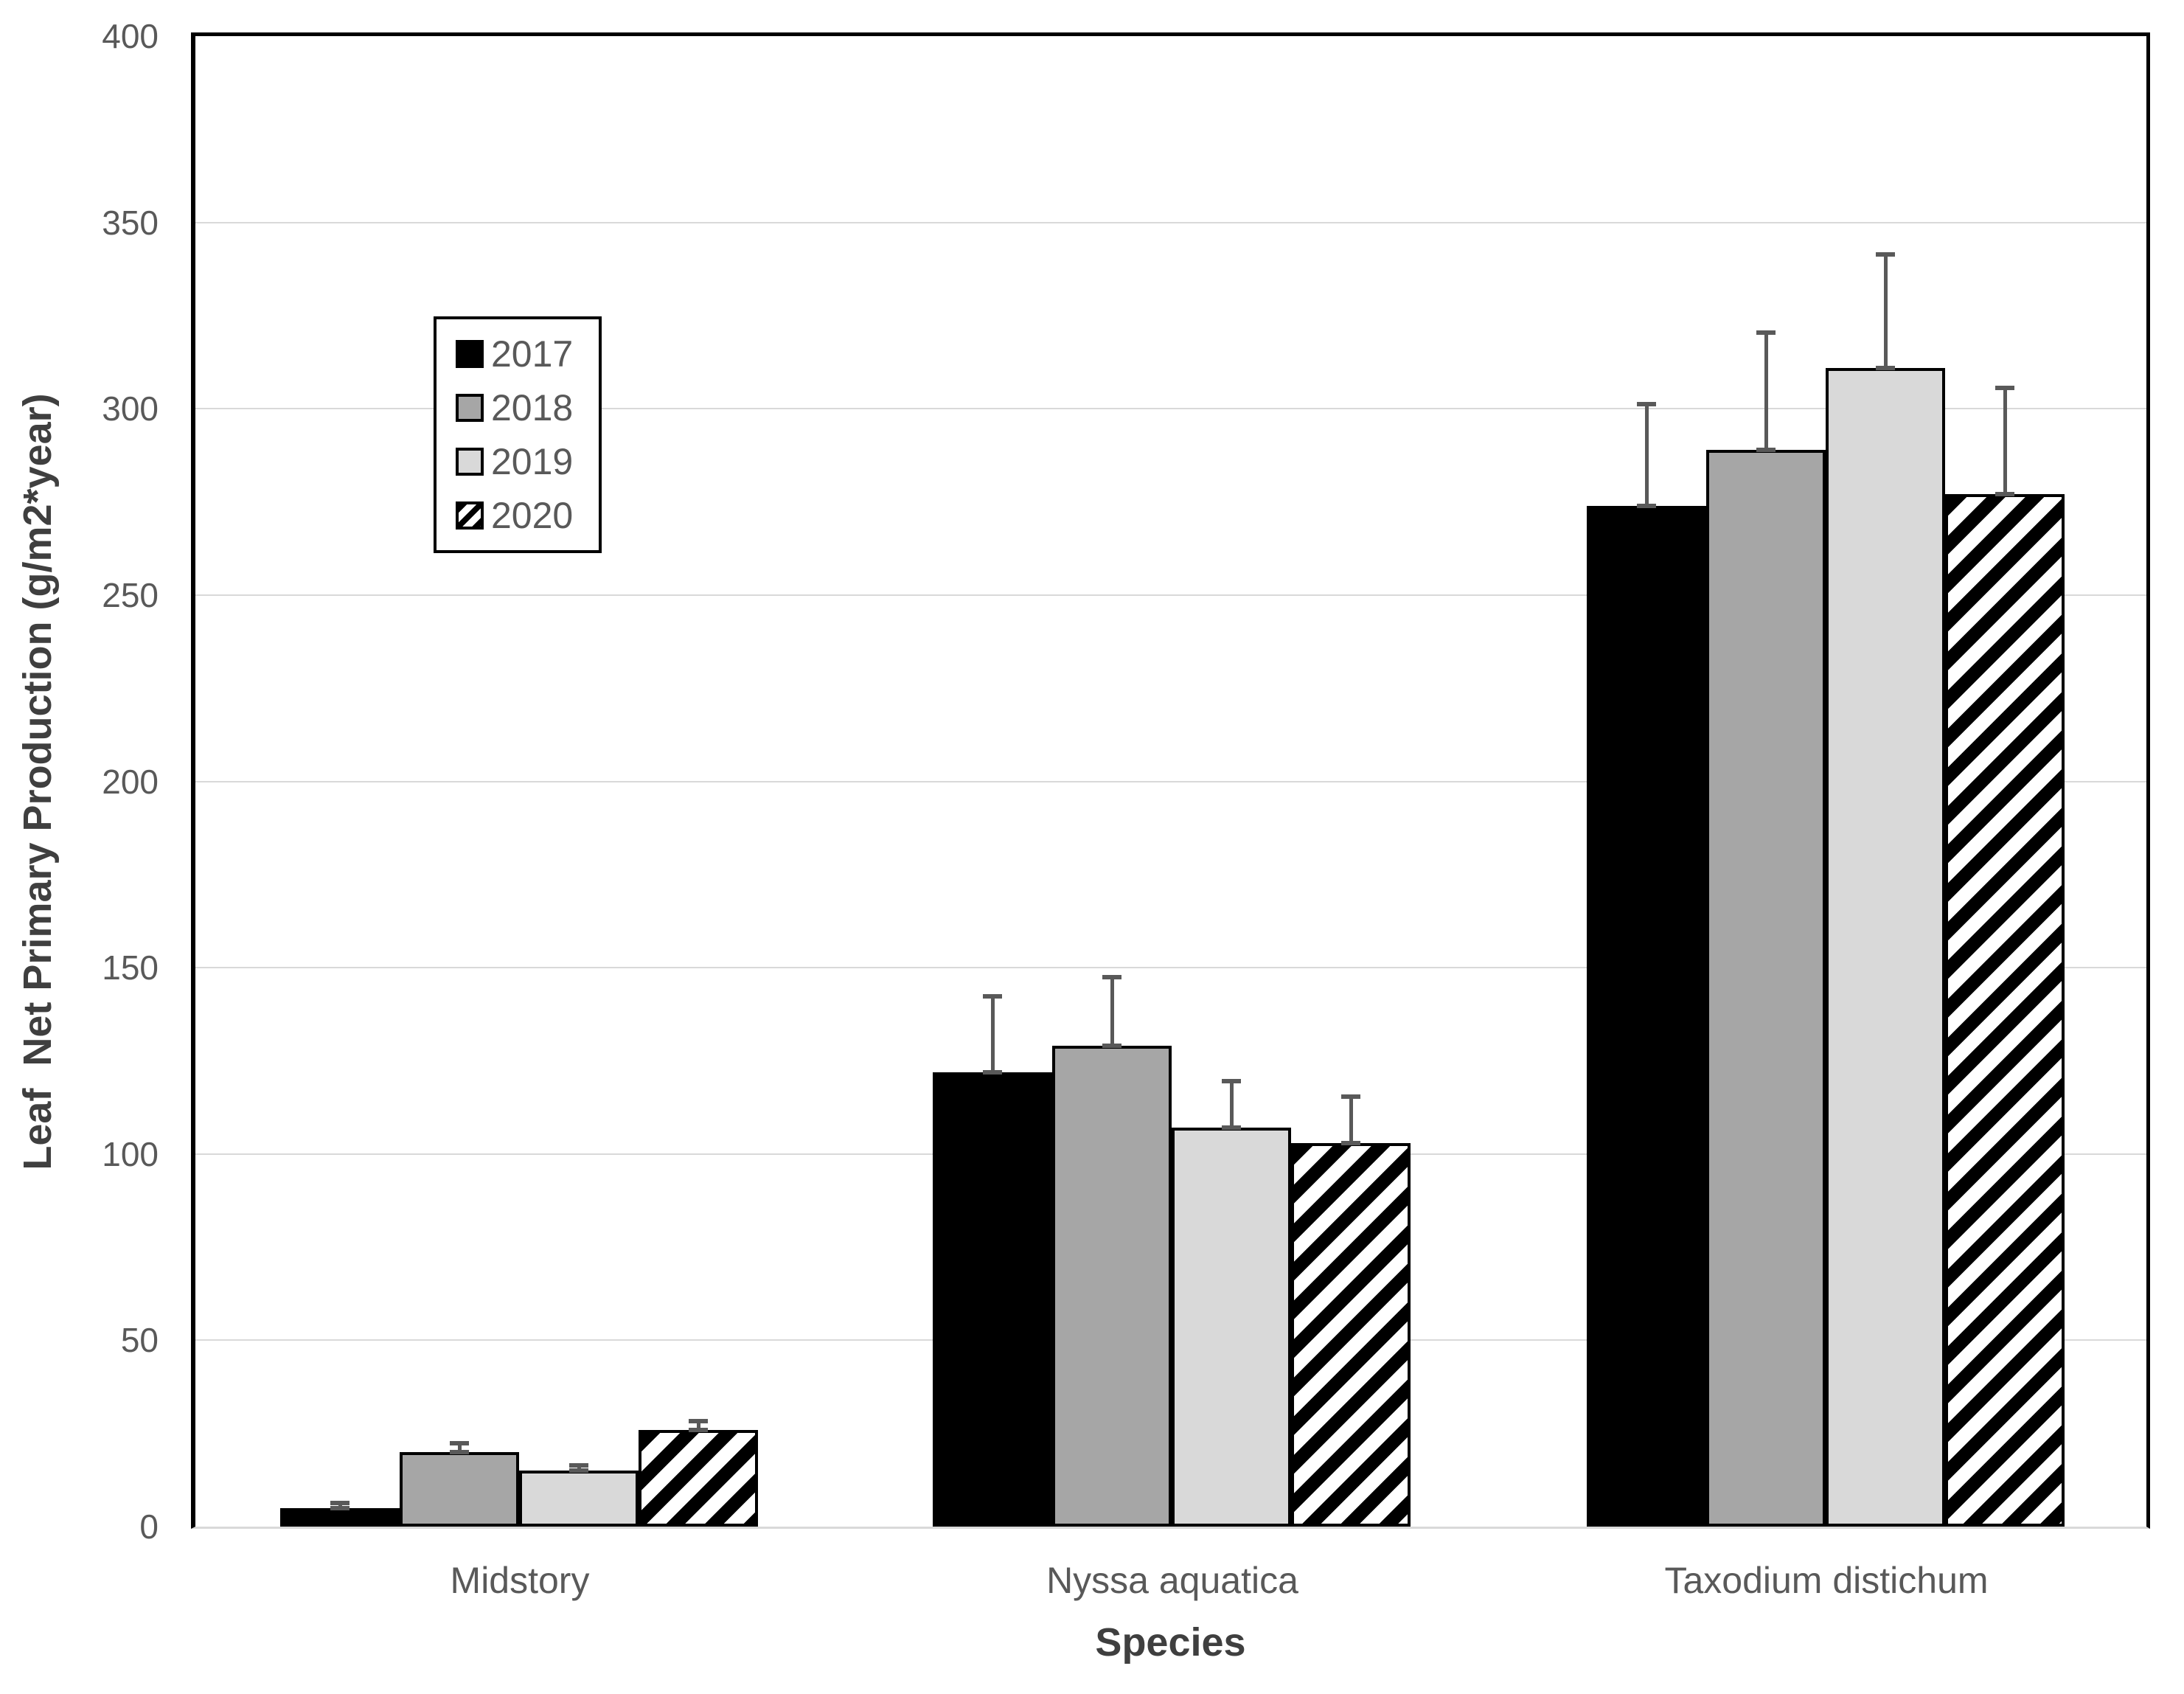  What do you see at coordinates (1766, 988) in the screenshot?
I see `bar-2018-taxodium-distichum` at bounding box center [1766, 988].